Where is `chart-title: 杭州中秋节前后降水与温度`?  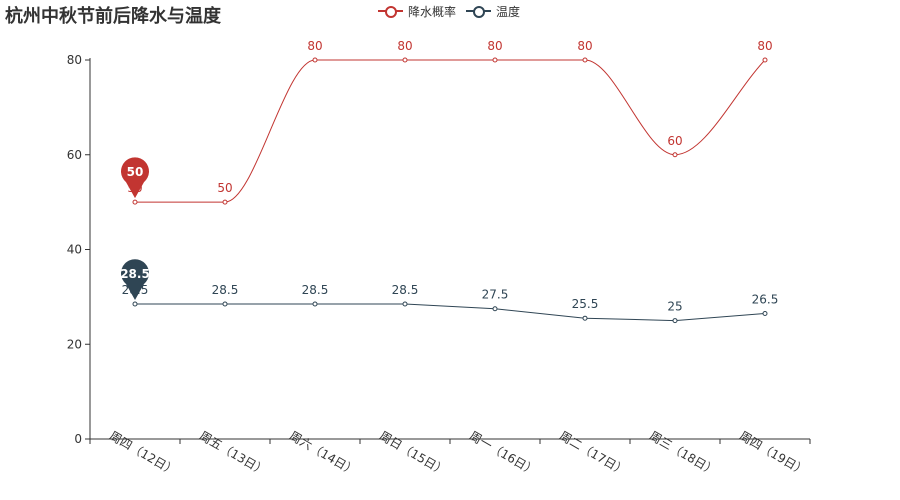 chart-title: 杭州中秋节前后降水与温度 is located at coordinates (113, 16).